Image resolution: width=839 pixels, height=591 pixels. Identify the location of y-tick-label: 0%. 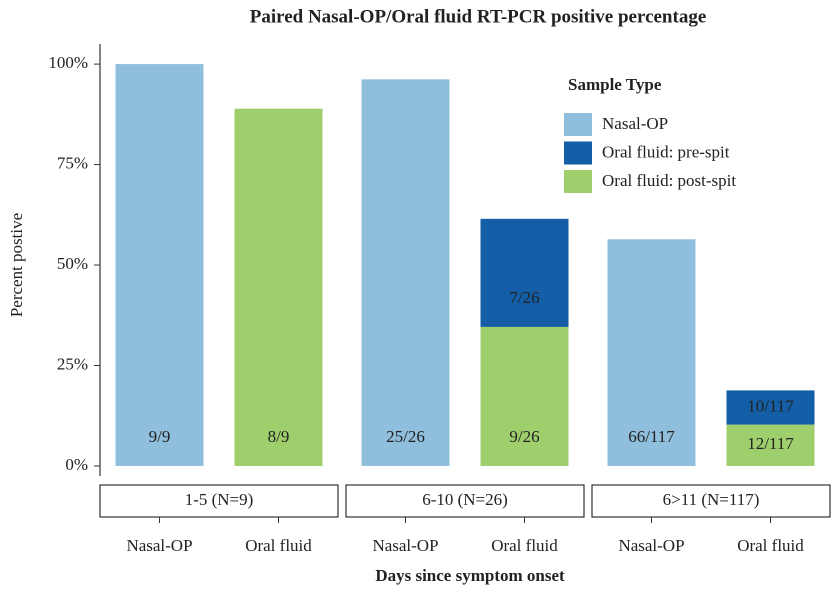
(76, 464).